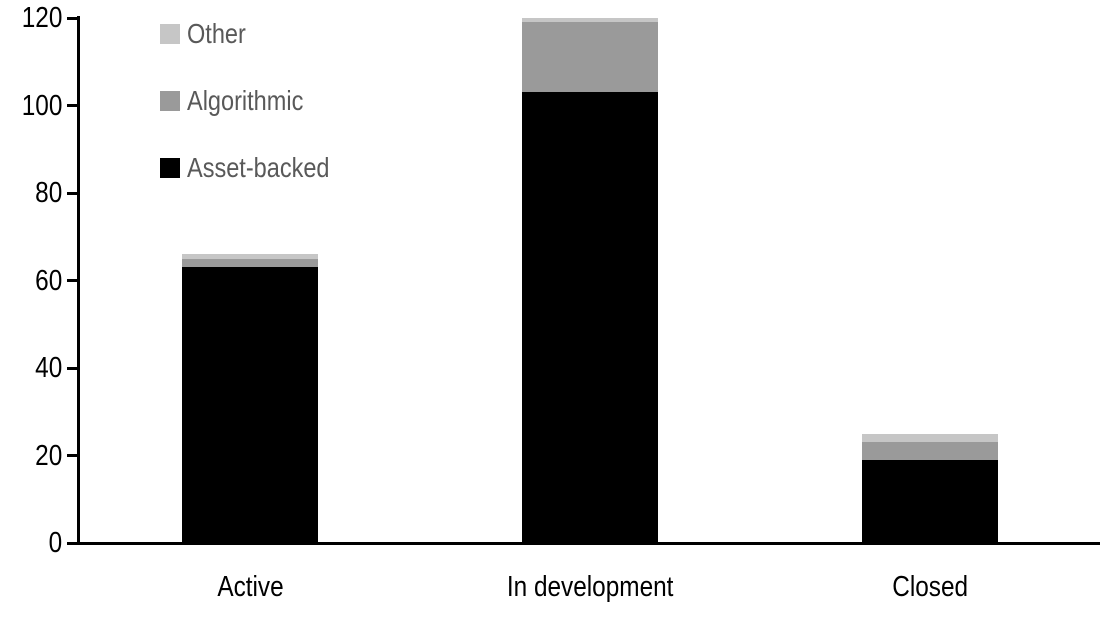 The height and width of the screenshot is (618, 1102). What do you see at coordinates (48, 455) in the screenshot?
I see `y-tick-label-text: 20` at bounding box center [48, 455].